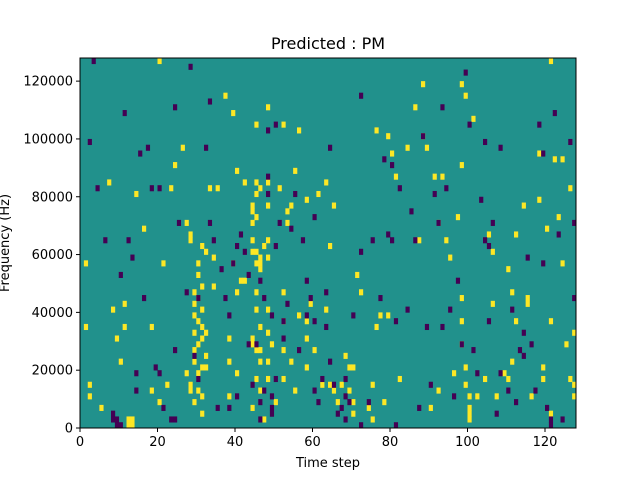  I want to click on y-tick-label: 60000, so click(52, 255).